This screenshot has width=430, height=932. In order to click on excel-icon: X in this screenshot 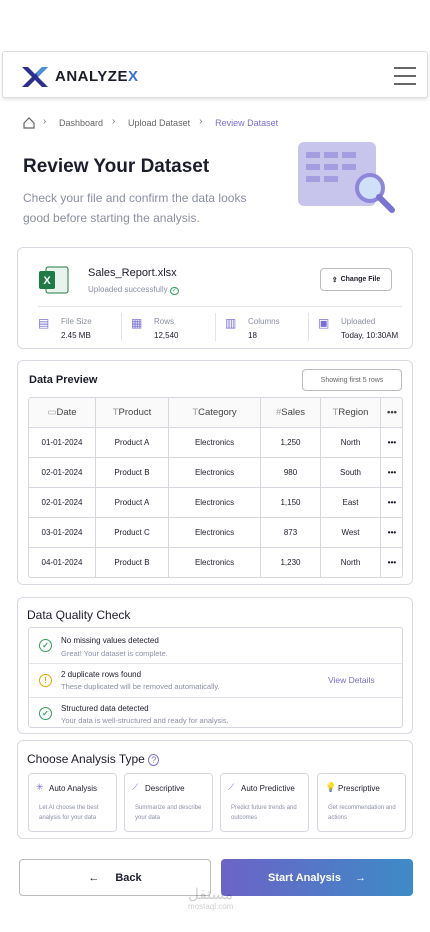, I will do `click(54, 280)`.